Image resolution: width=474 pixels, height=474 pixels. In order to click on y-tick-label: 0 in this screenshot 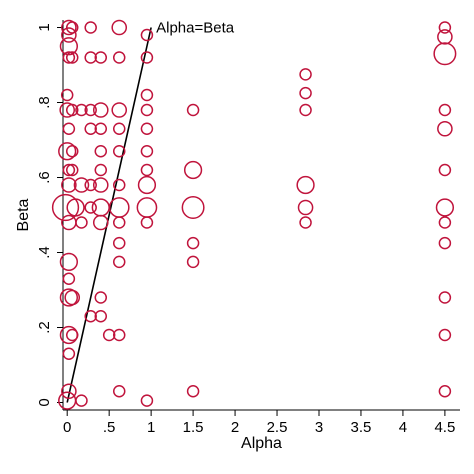, I will do `click(44, 402)`.